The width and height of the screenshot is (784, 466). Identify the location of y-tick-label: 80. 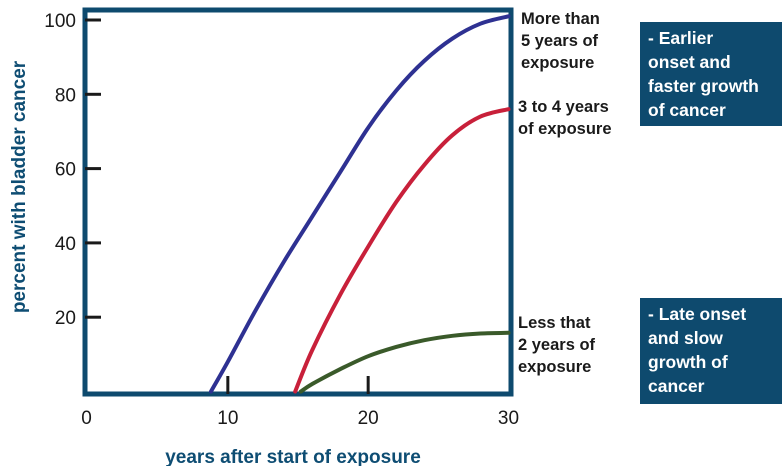
(65, 95).